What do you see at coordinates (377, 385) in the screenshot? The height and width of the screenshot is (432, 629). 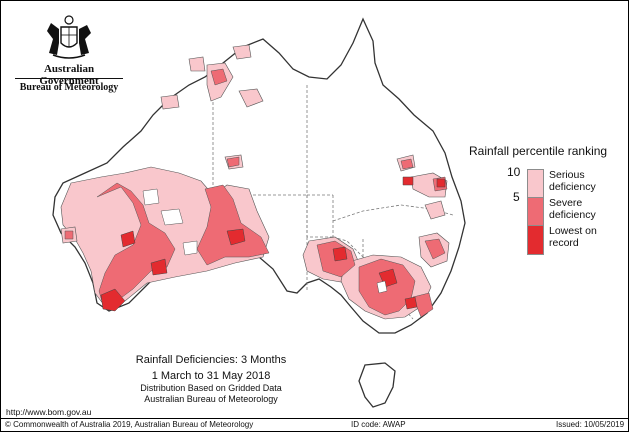 I see `tasmania-outline` at bounding box center [377, 385].